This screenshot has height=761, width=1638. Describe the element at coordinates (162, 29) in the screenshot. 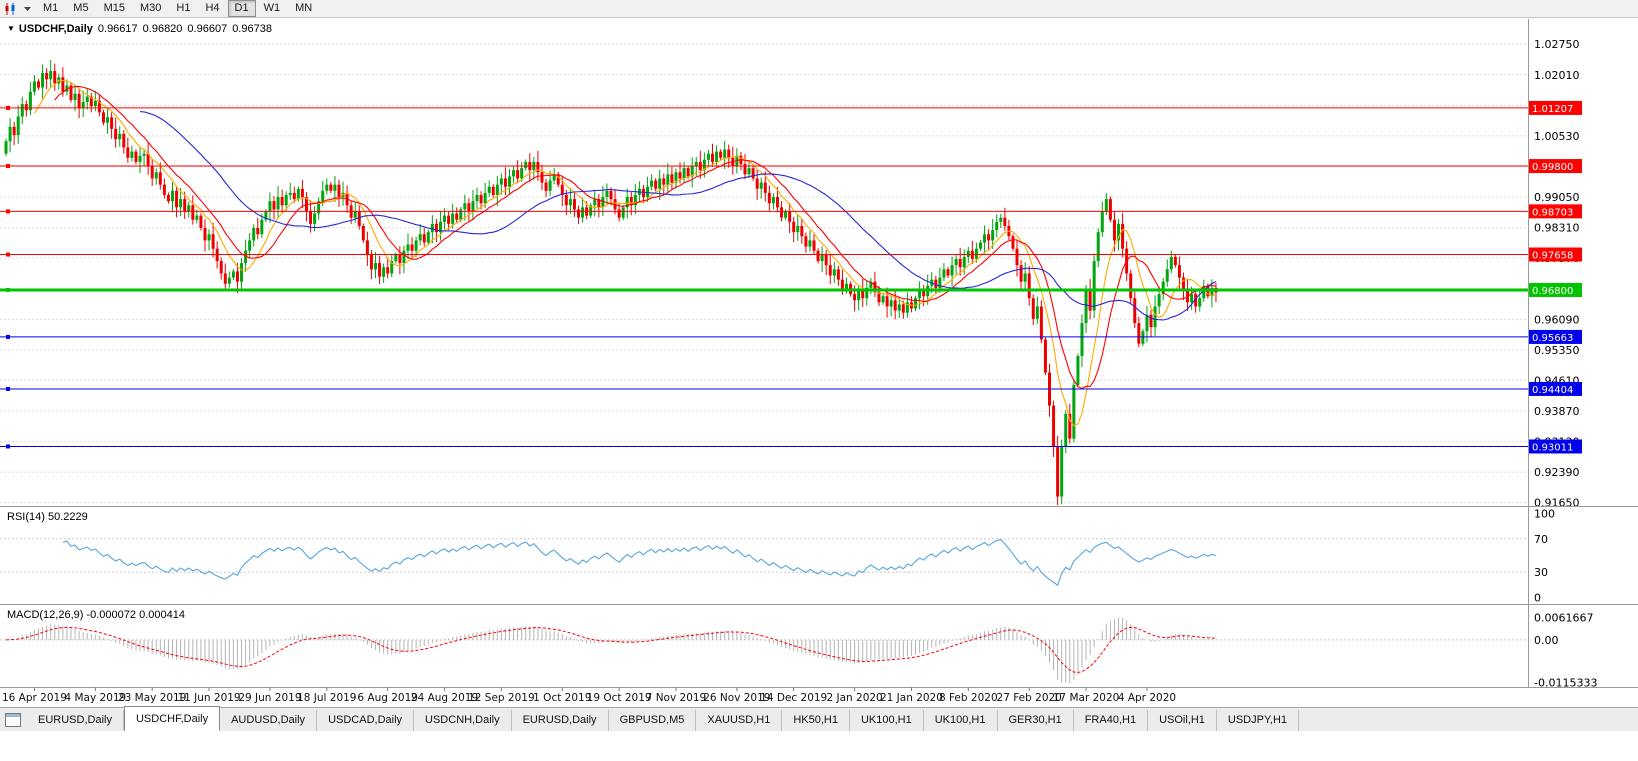

I see `ohlc-high: 0.96820` at that location.